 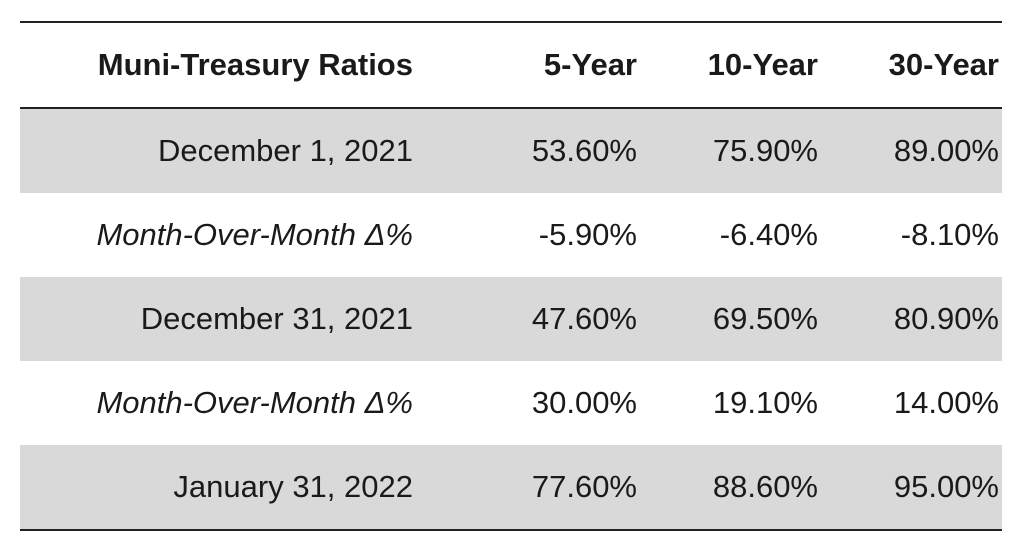 What do you see at coordinates (255, 64) in the screenshot?
I see `header-label: Muni-Treasury Ratios` at bounding box center [255, 64].